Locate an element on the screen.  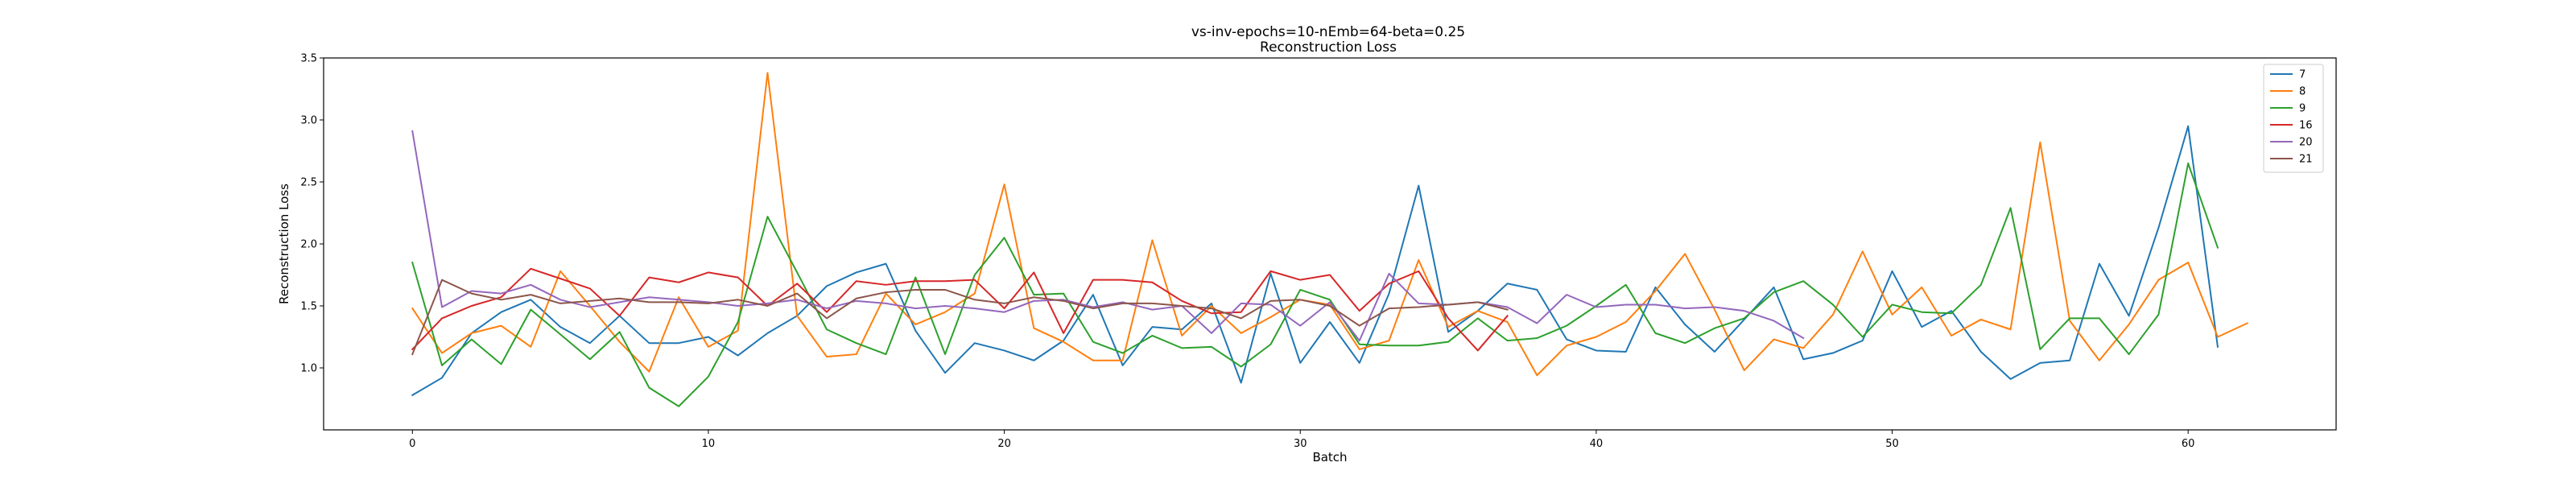
legend-label-21: 21 is located at coordinates (2306, 160).